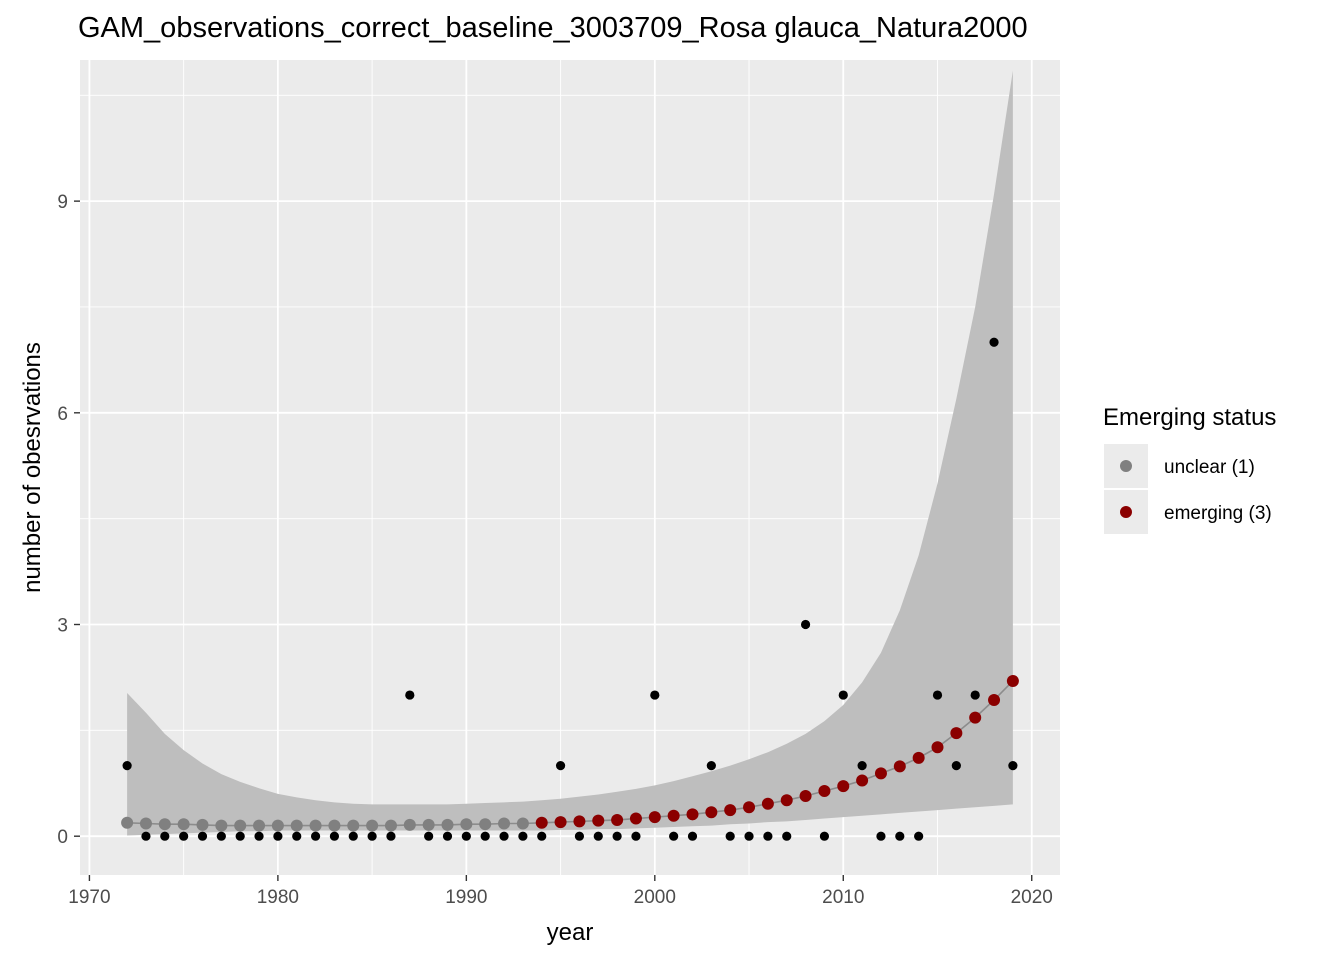  I want to click on x-tick-label: 2010, so click(843, 897).